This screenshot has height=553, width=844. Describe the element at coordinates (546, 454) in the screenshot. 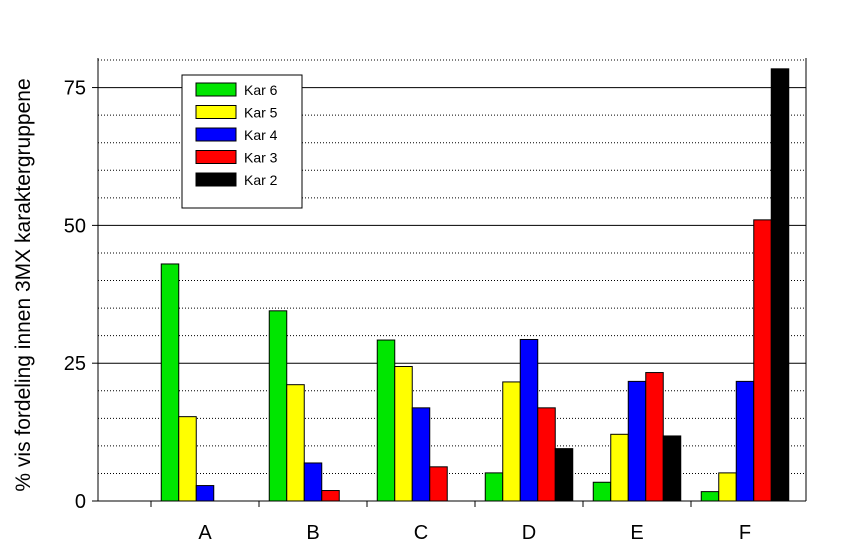

I see `bar-kar-3-d` at that location.